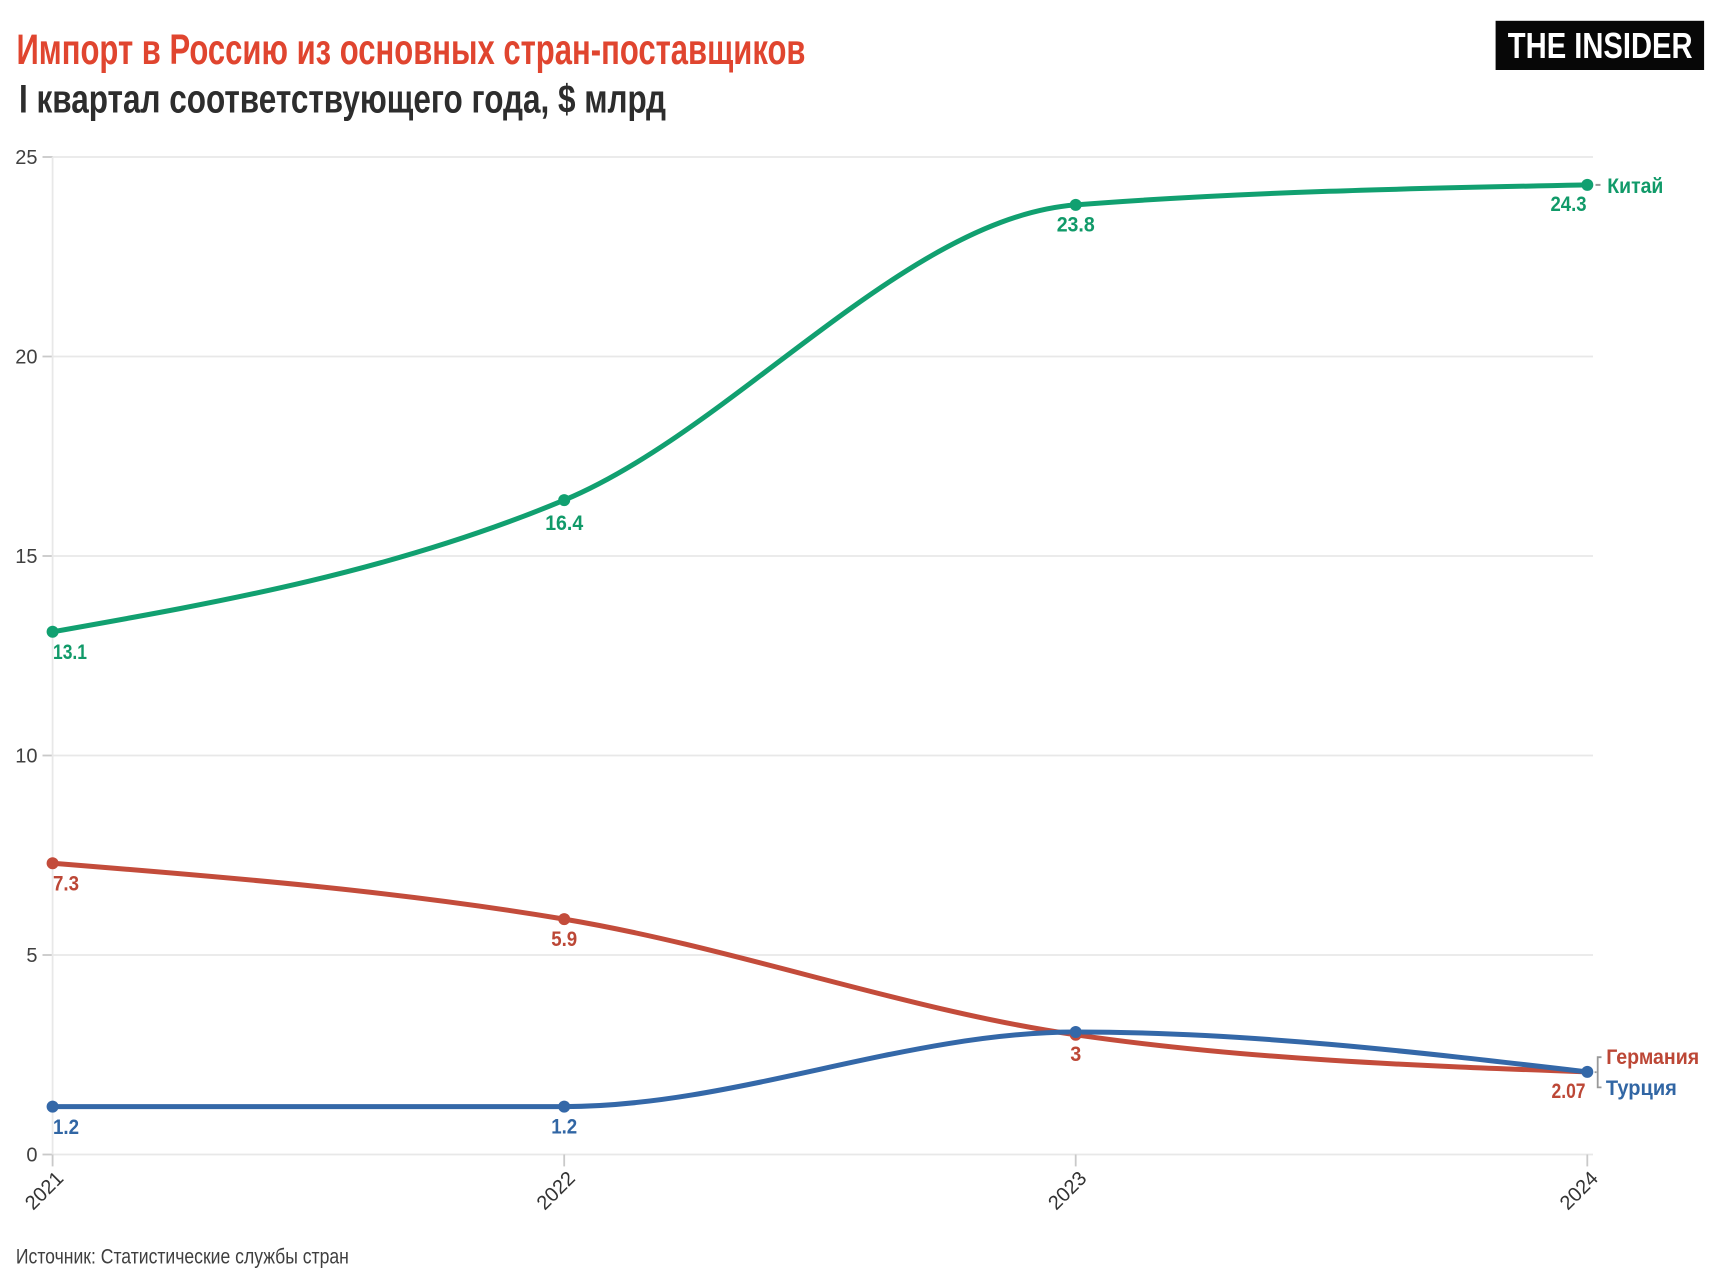  Describe the element at coordinates (342, 100) in the screenshot. I see `svg-text:I квартал соответствующего год: I квартал соответствующего года, $ млрд` at that location.